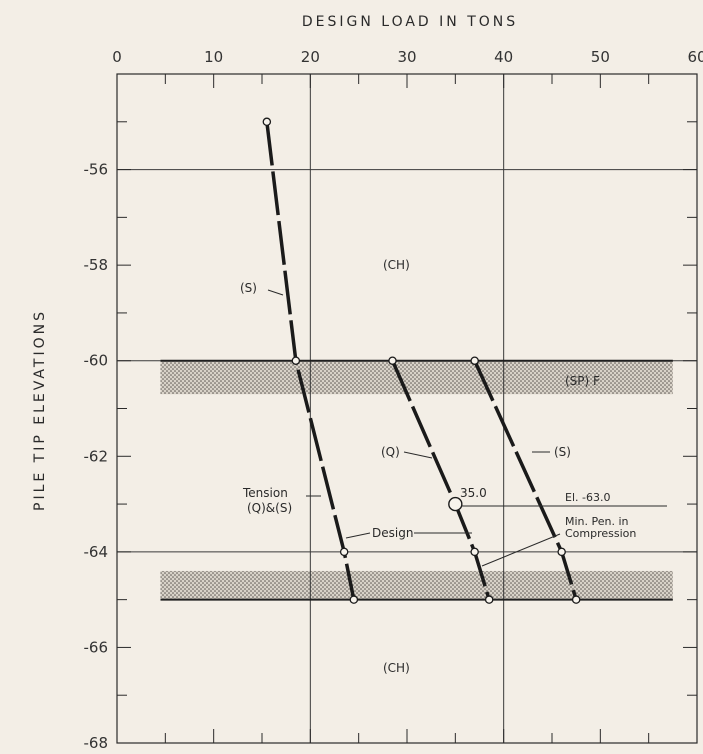  Describe the element at coordinates (310, 57) in the screenshot. I see `x-tick-label-20: 20` at that location.